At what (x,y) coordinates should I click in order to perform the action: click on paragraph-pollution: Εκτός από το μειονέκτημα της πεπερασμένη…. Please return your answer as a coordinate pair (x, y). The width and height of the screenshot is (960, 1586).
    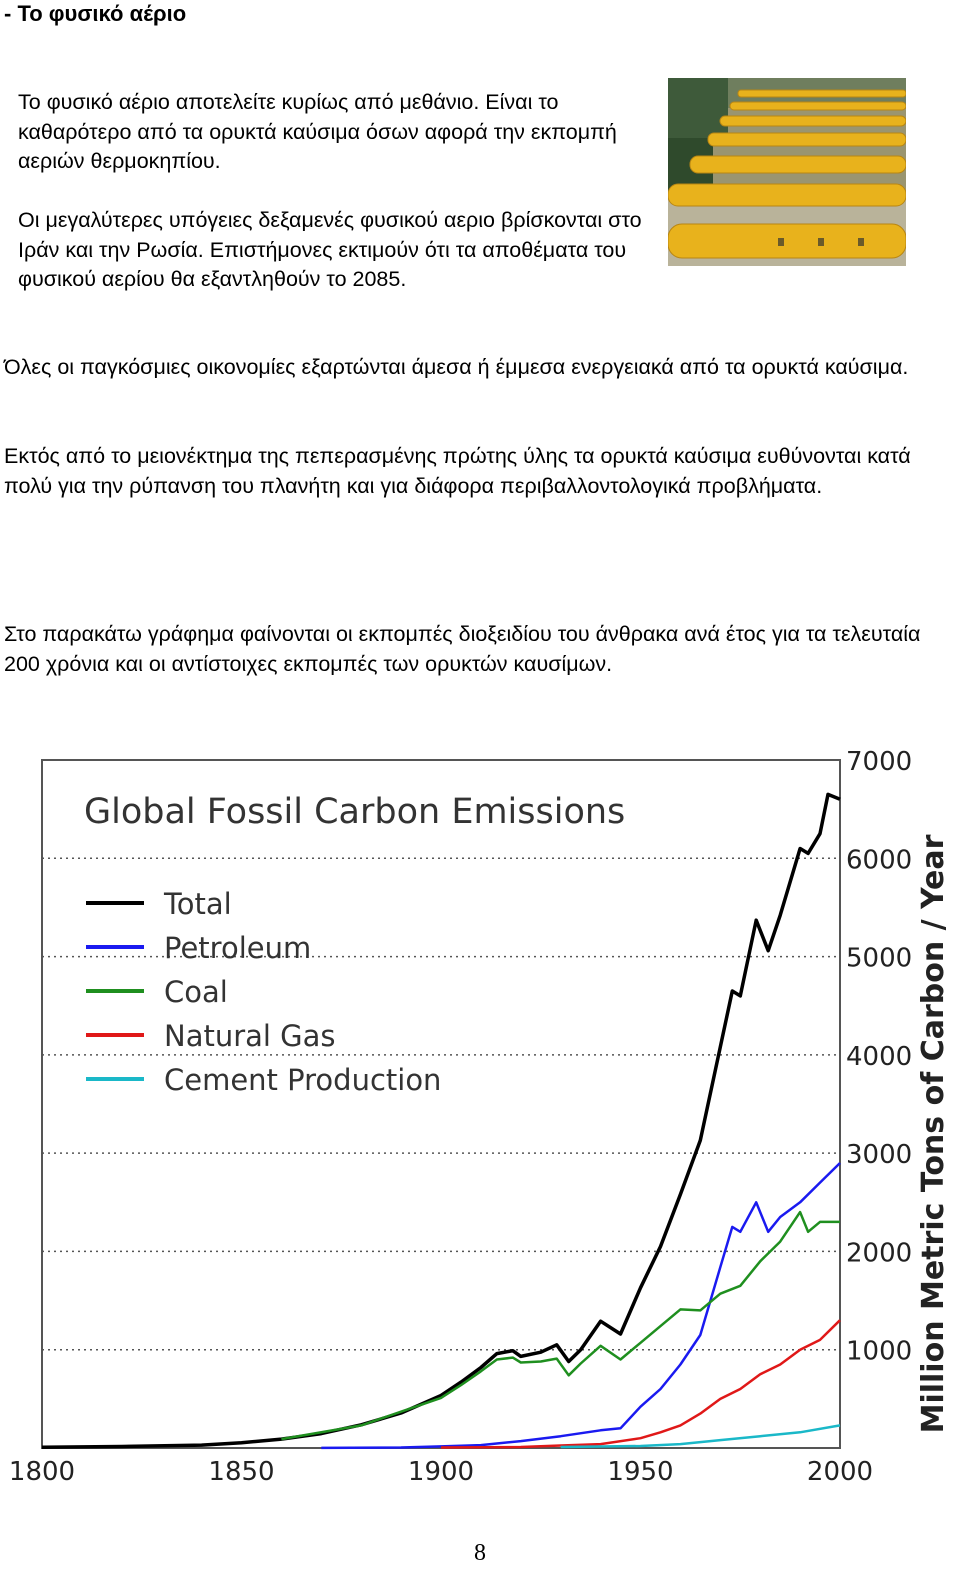
    Looking at the image, I should click on (457, 471).